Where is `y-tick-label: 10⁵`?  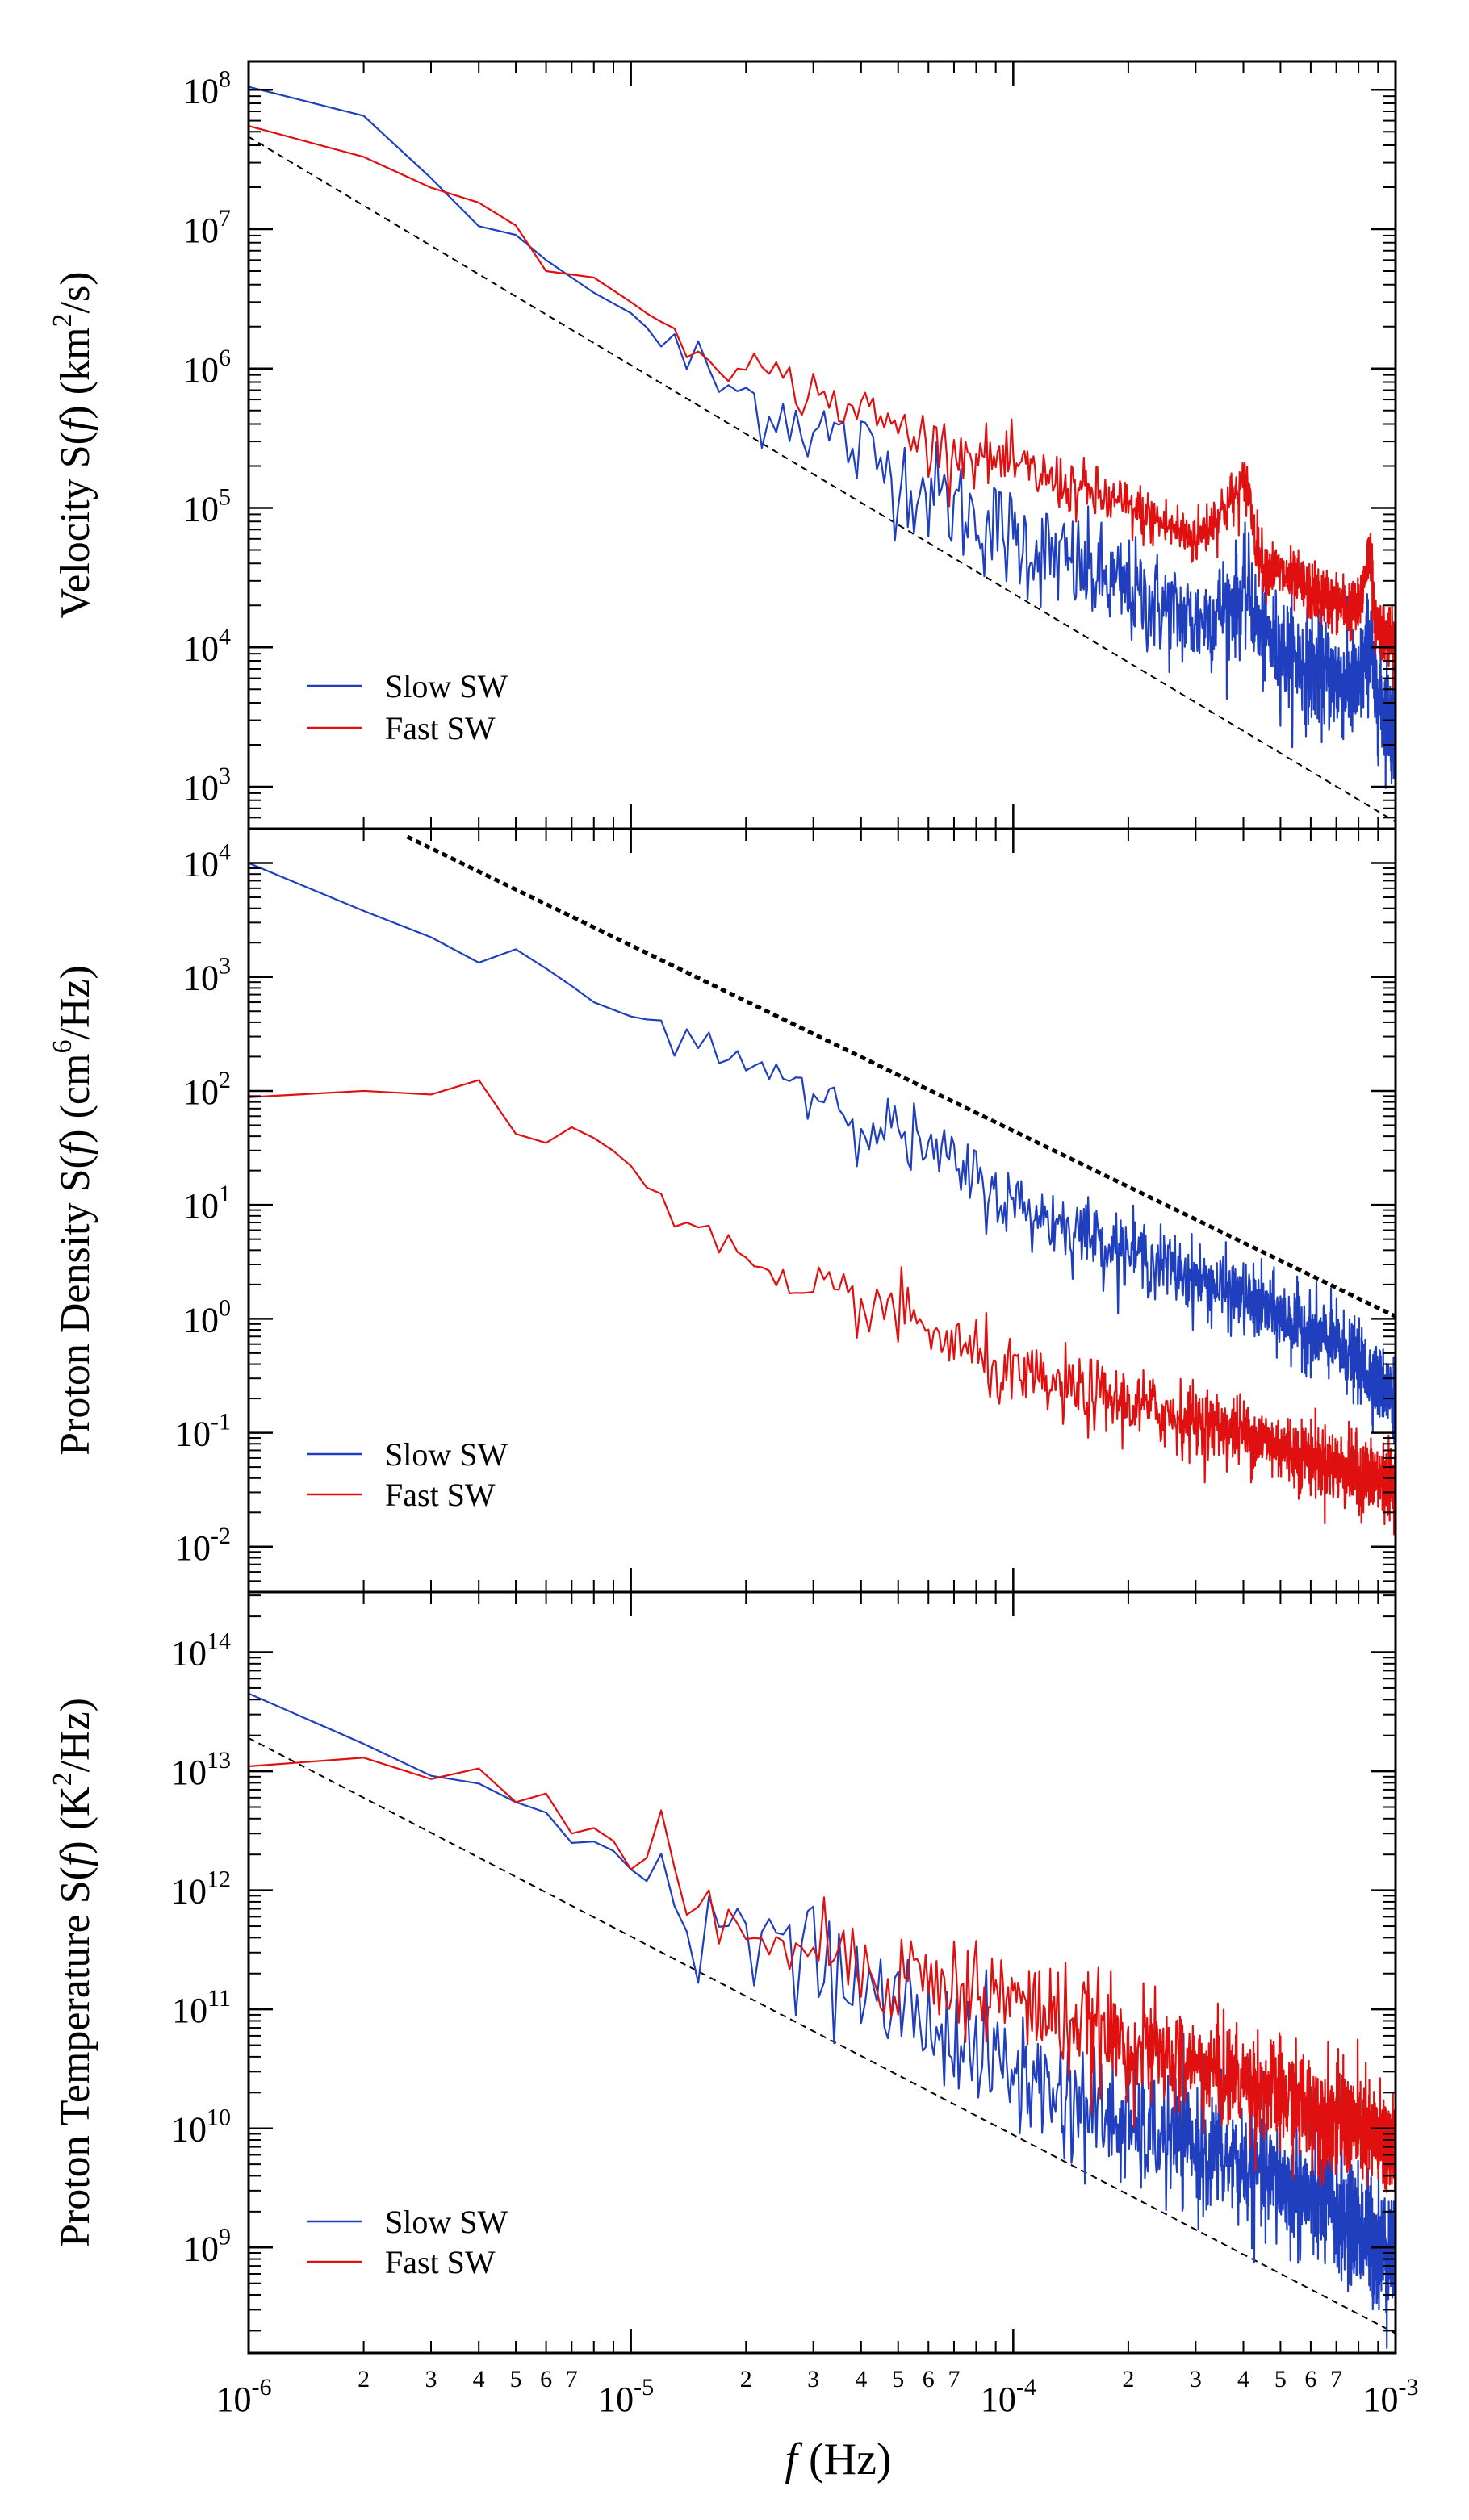 y-tick-label: 10⁵ is located at coordinates (207, 507).